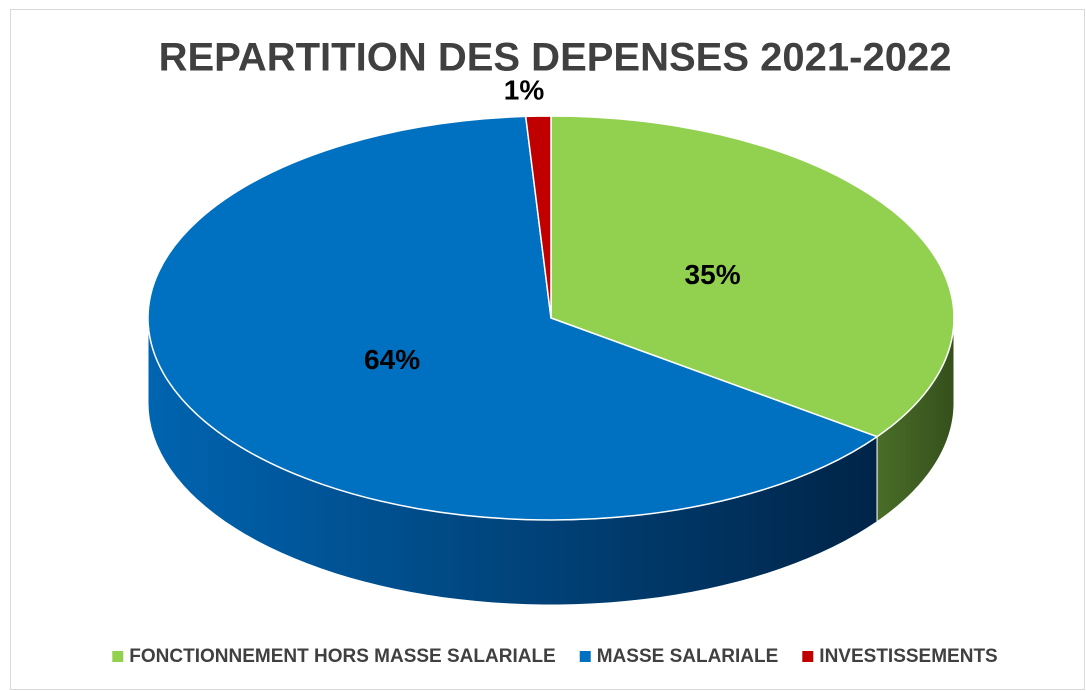 This screenshot has width=1086, height=691. I want to click on data-label: 35%, so click(713, 274).